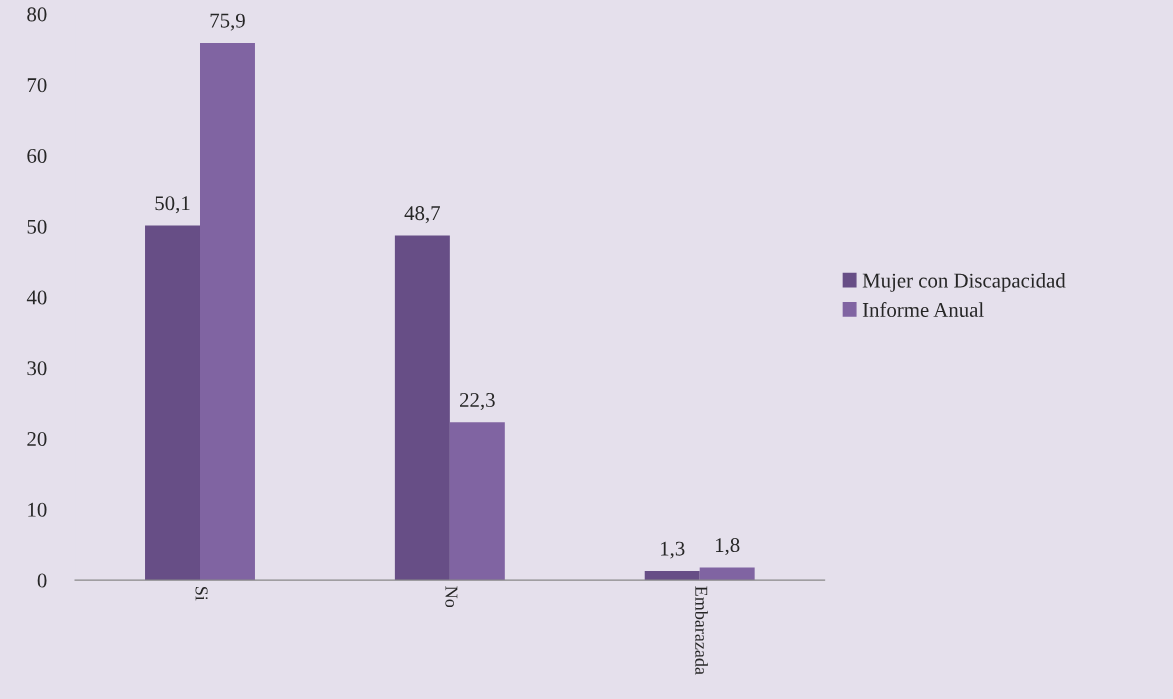  What do you see at coordinates (422, 215) in the screenshot?
I see `data-label: 48,7` at bounding box center [422, 215].